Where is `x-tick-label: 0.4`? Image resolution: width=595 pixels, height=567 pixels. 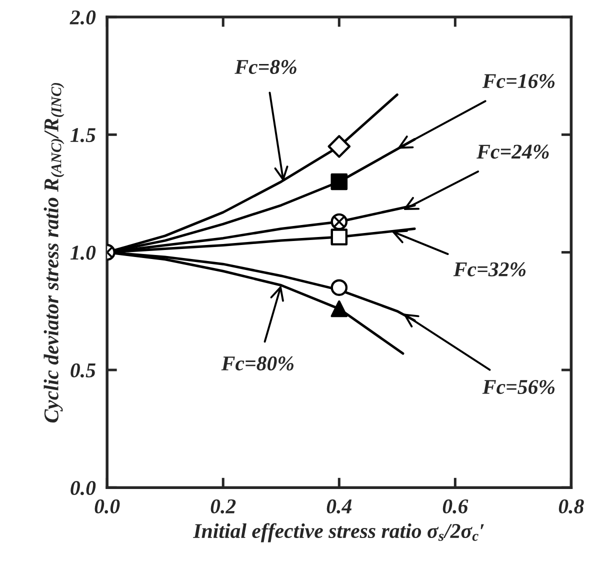 x-tick-label: 0.4 is located at coordinates (339, 506).